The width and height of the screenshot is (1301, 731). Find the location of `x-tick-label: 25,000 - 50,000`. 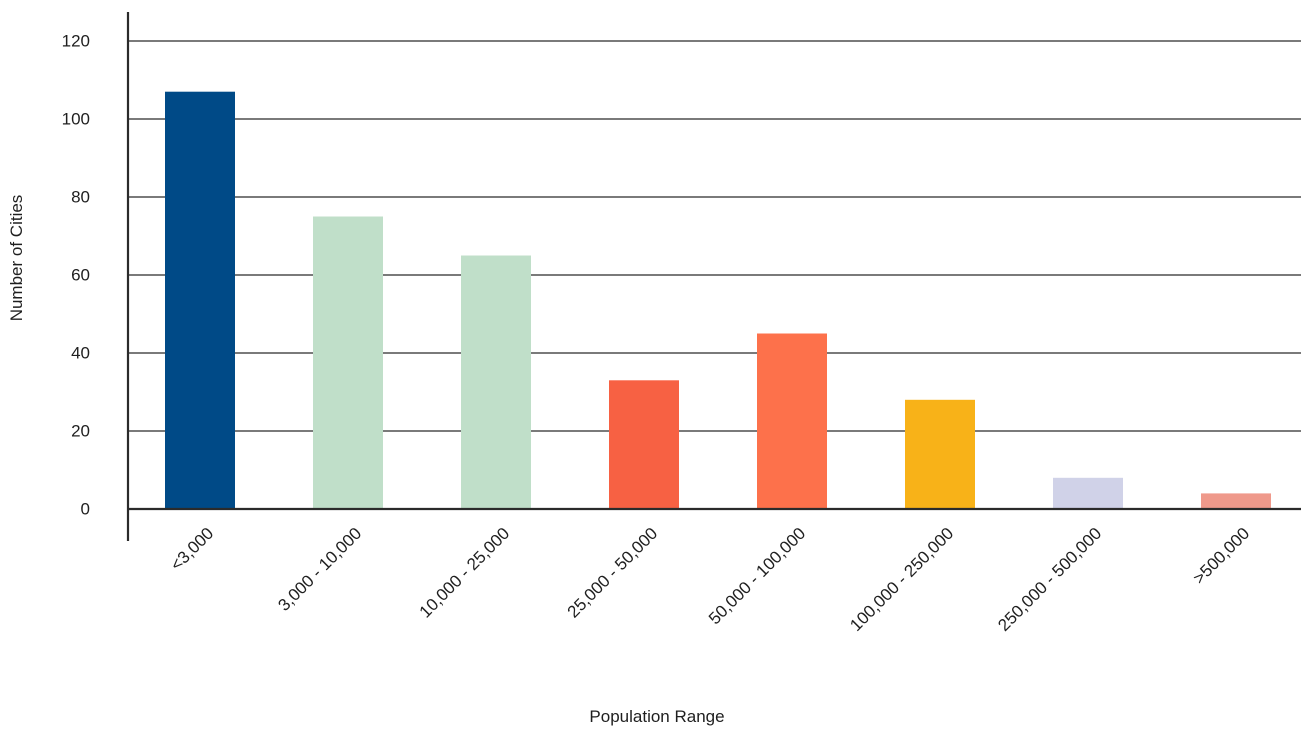

x-tick-label: 25,000 - 50,000 is located at coordinates (613, 573).